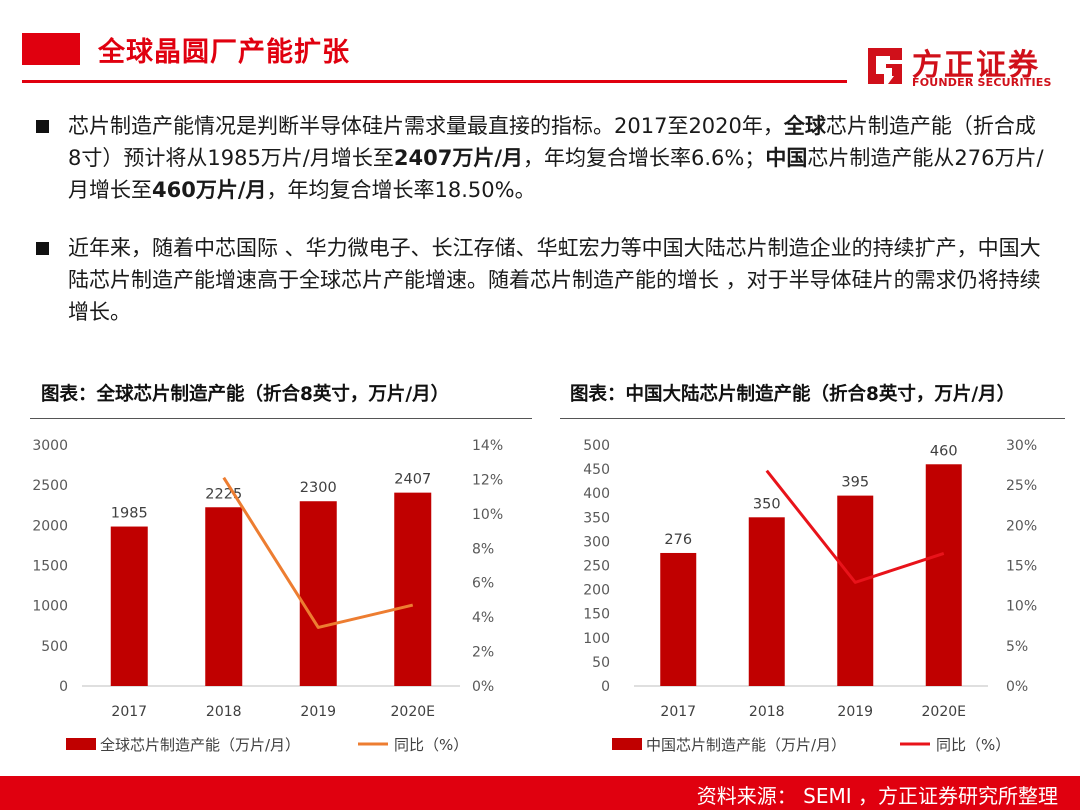 The image size is (1080, 810). I want to click on bar-data-label: 2300, so click(318, 488).